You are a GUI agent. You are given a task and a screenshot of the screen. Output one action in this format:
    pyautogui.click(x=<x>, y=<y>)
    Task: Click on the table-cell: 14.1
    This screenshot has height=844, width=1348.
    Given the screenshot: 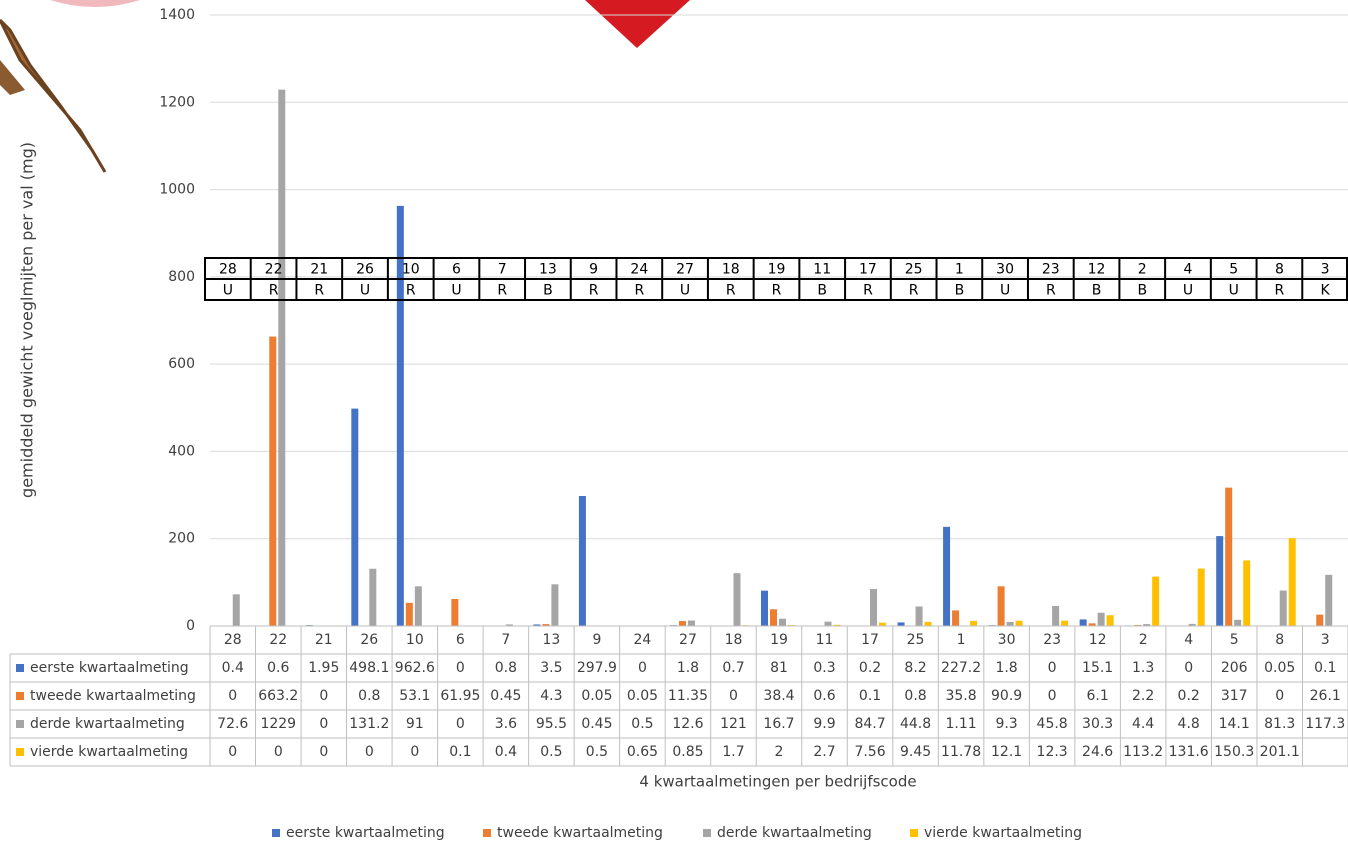 What is the action you would take?
    pyautogui.click(x=1234, y=724)
    